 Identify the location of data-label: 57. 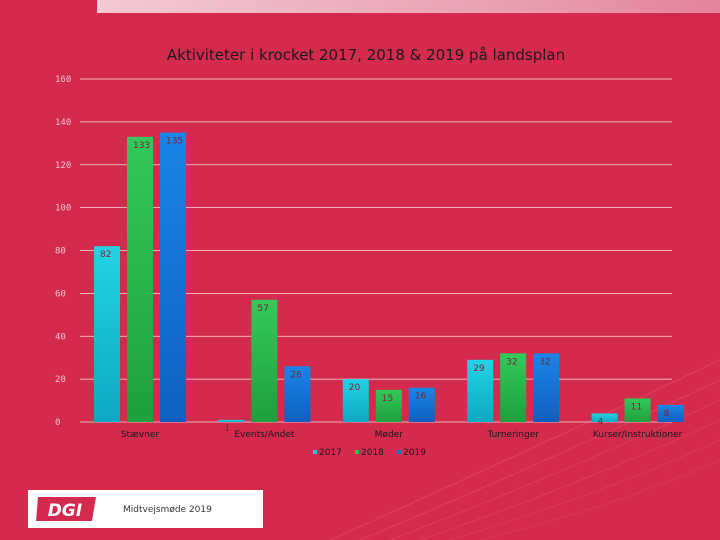
(262, 309).